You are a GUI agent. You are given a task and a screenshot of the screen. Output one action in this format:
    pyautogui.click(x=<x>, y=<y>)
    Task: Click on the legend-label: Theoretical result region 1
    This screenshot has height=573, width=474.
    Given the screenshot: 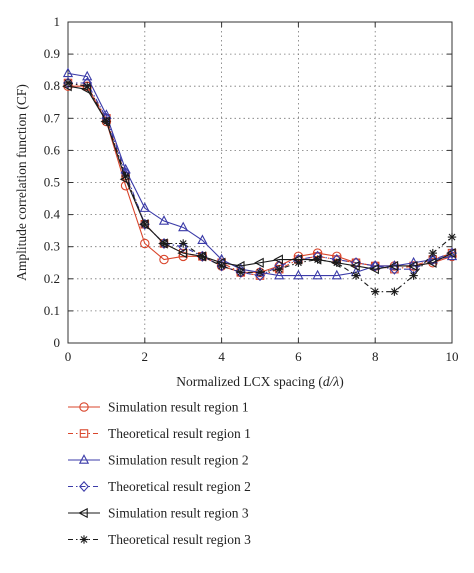 What is the action you would take?
    pyautogui.click(x=179, y=433)
    